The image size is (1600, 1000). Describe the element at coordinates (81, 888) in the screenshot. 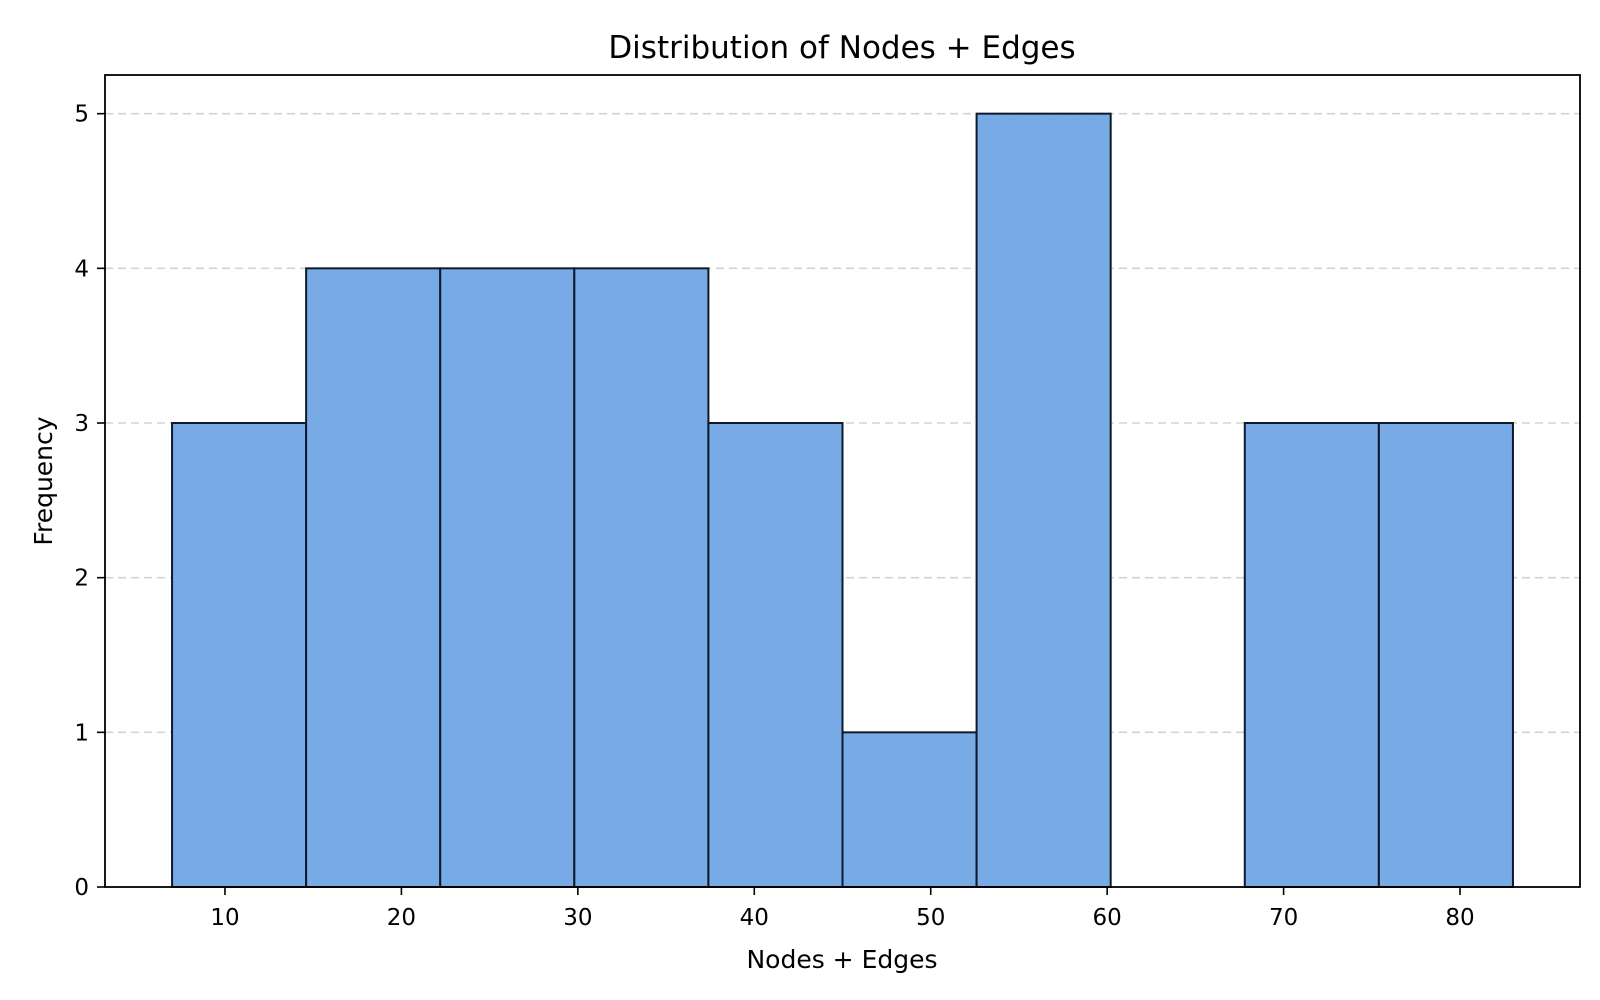

I see `y-tick-label: 0` at that location.